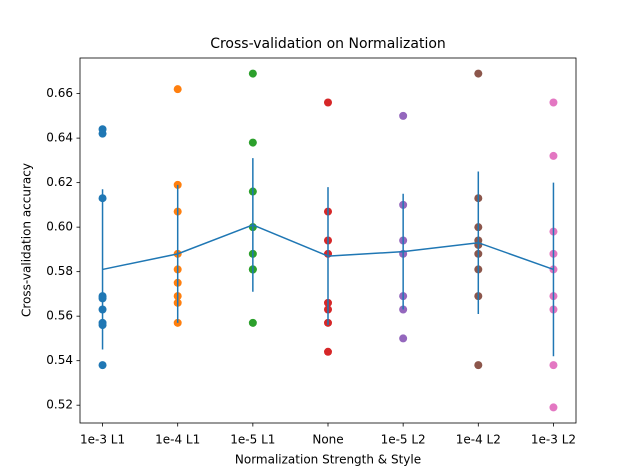 The width and height of the screenshot is (640, 476). Describe the element at coordinates (252, 440) in the screenshot. I see `x-tick-label: 1e-5 L1` at that location.